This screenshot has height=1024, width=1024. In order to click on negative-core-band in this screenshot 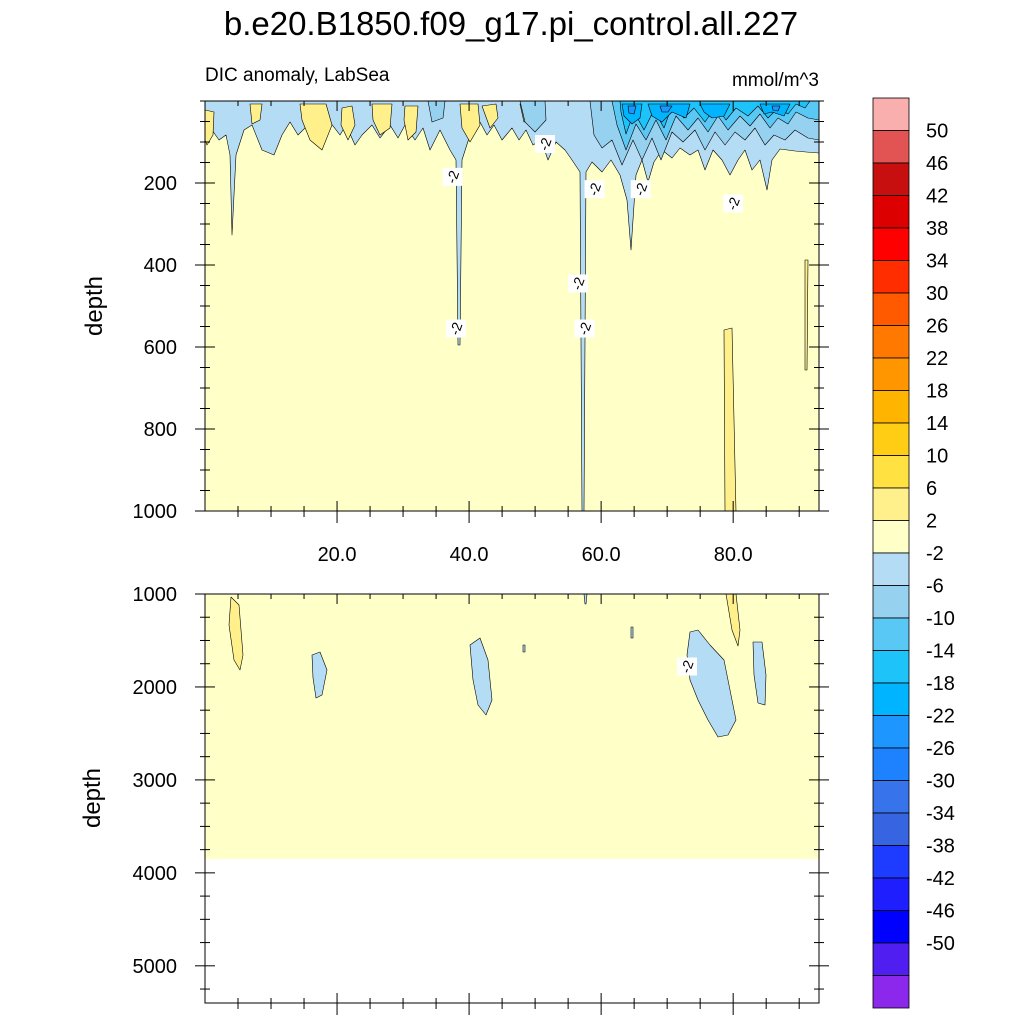, I will do `click(436, 112)`.